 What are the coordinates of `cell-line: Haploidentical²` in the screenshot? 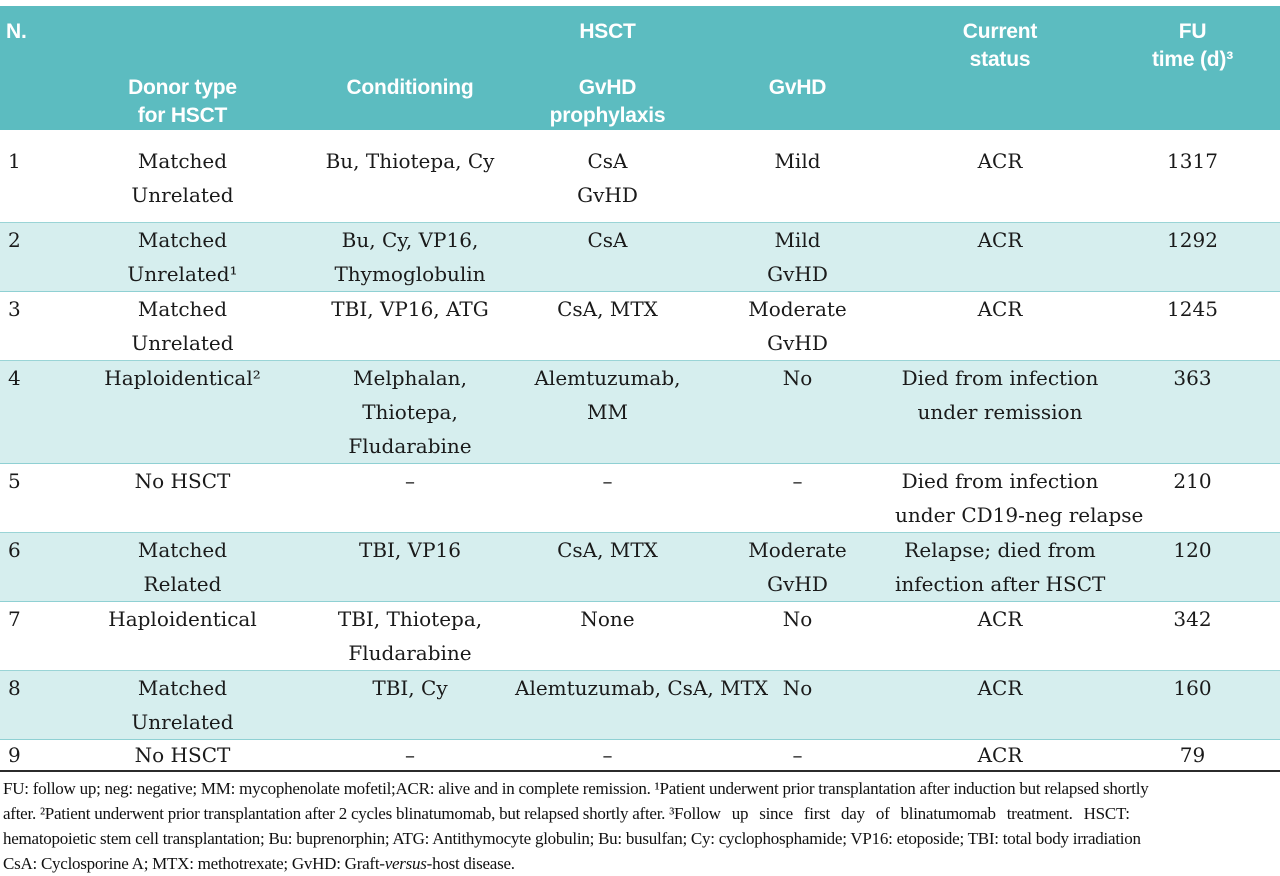 It's located at (182, 378).